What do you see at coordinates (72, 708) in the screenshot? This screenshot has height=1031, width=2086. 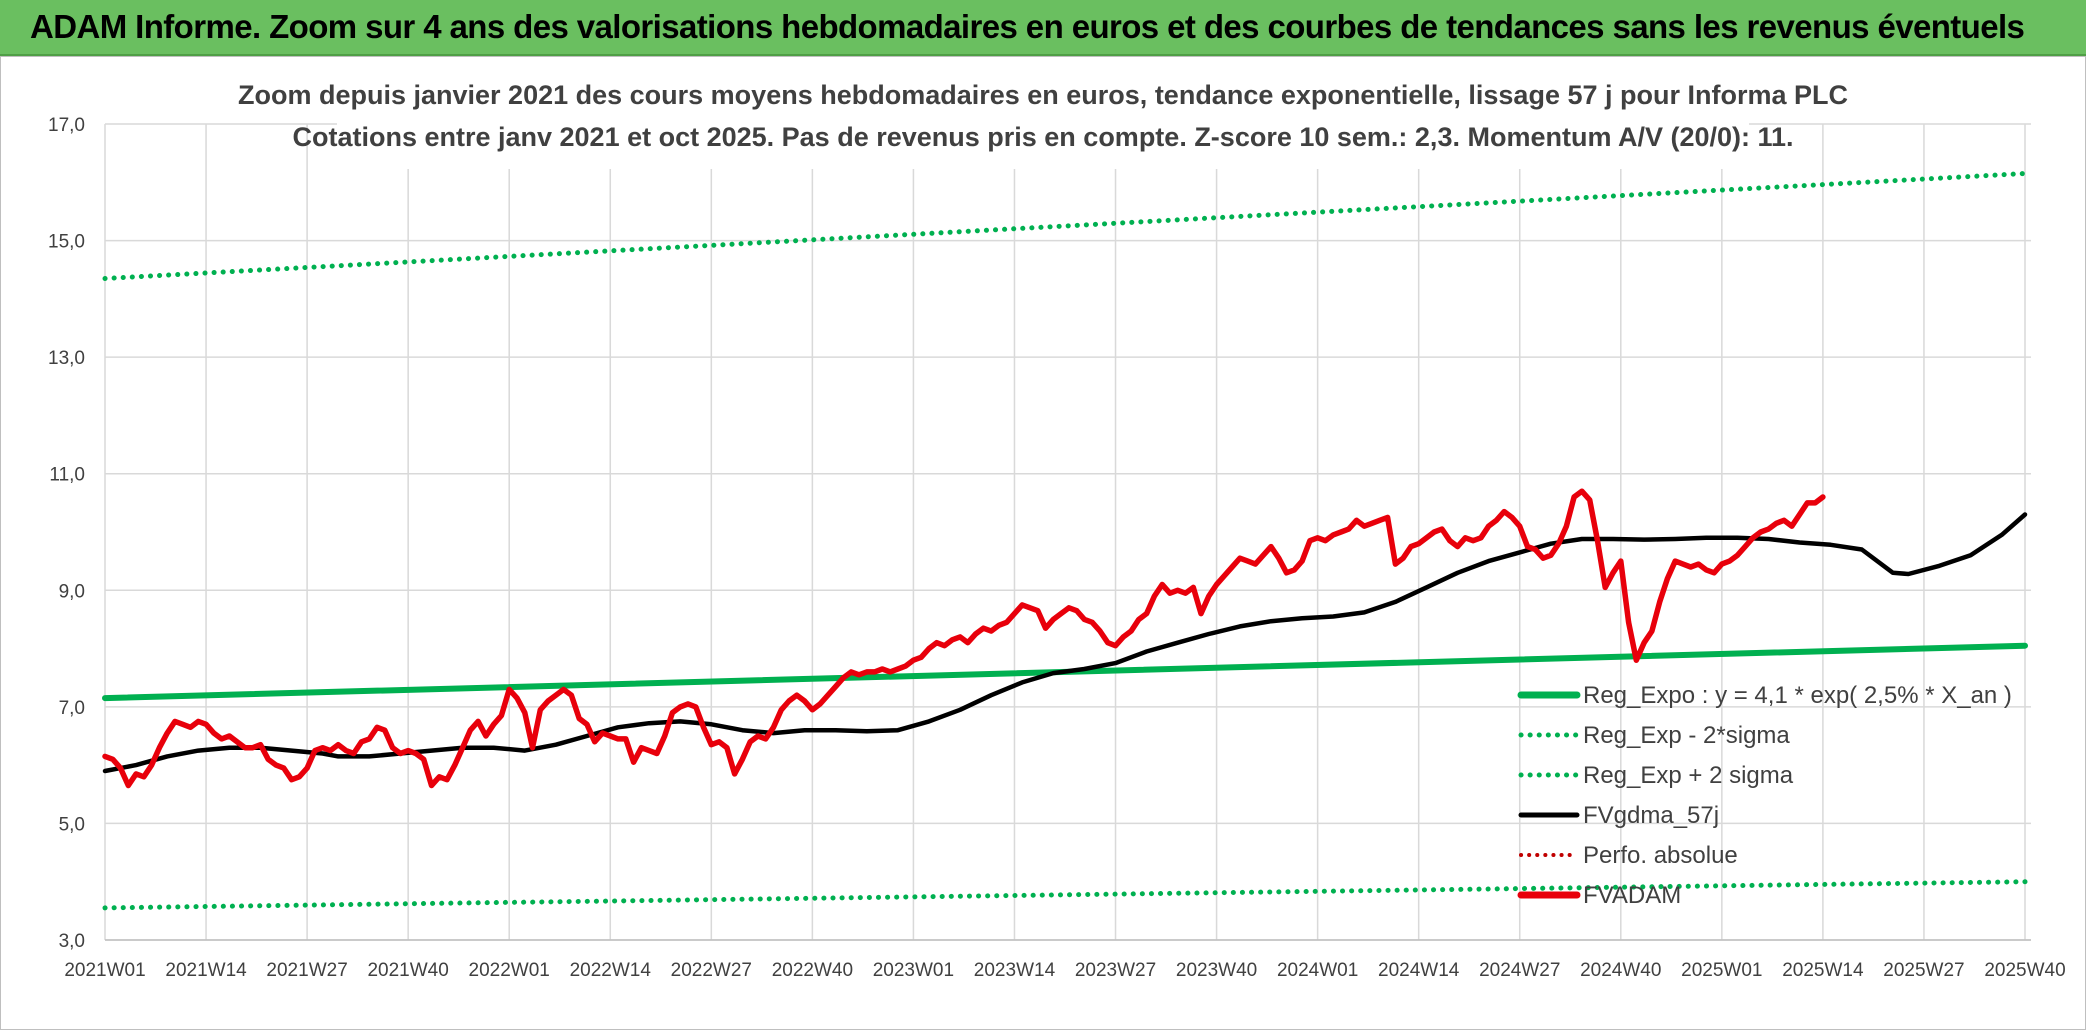 I see `y-tick-label: 7,0` at bounding box center [72, 708].